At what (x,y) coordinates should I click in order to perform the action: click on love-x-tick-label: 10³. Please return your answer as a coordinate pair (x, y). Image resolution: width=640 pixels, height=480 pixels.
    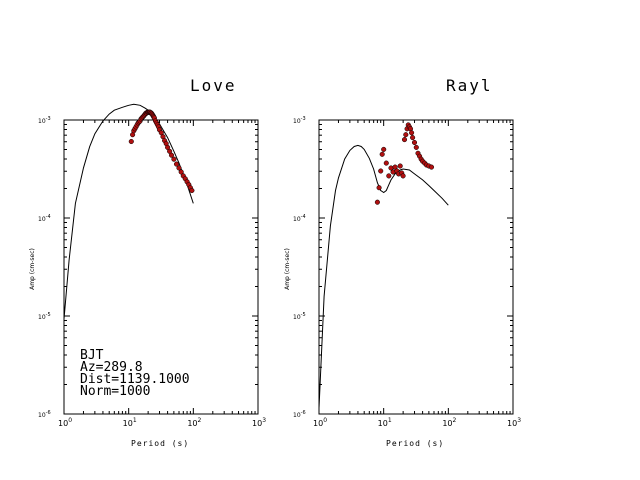
    Looking at the image, I should click on (259, 422).